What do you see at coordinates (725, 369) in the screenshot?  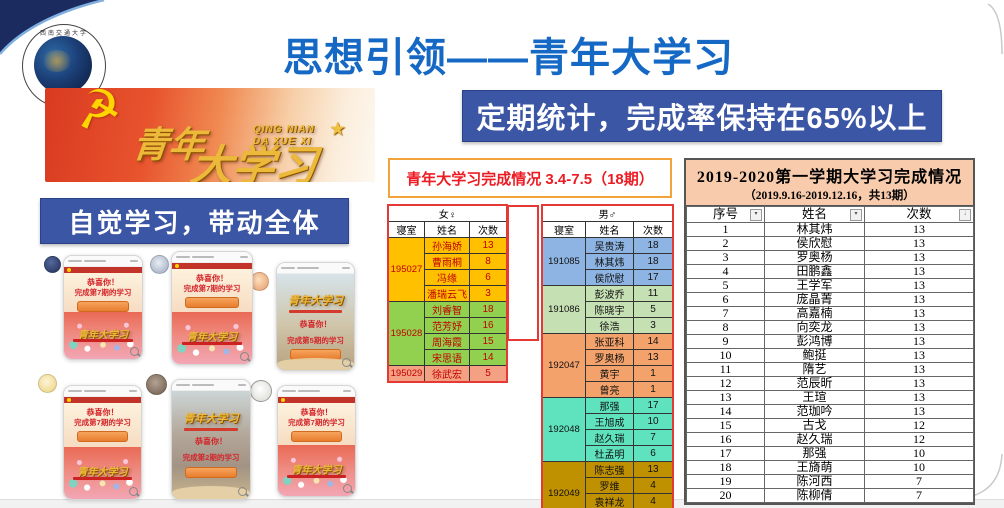 I see `index-cell: 11` at bounding box center [725, 369].